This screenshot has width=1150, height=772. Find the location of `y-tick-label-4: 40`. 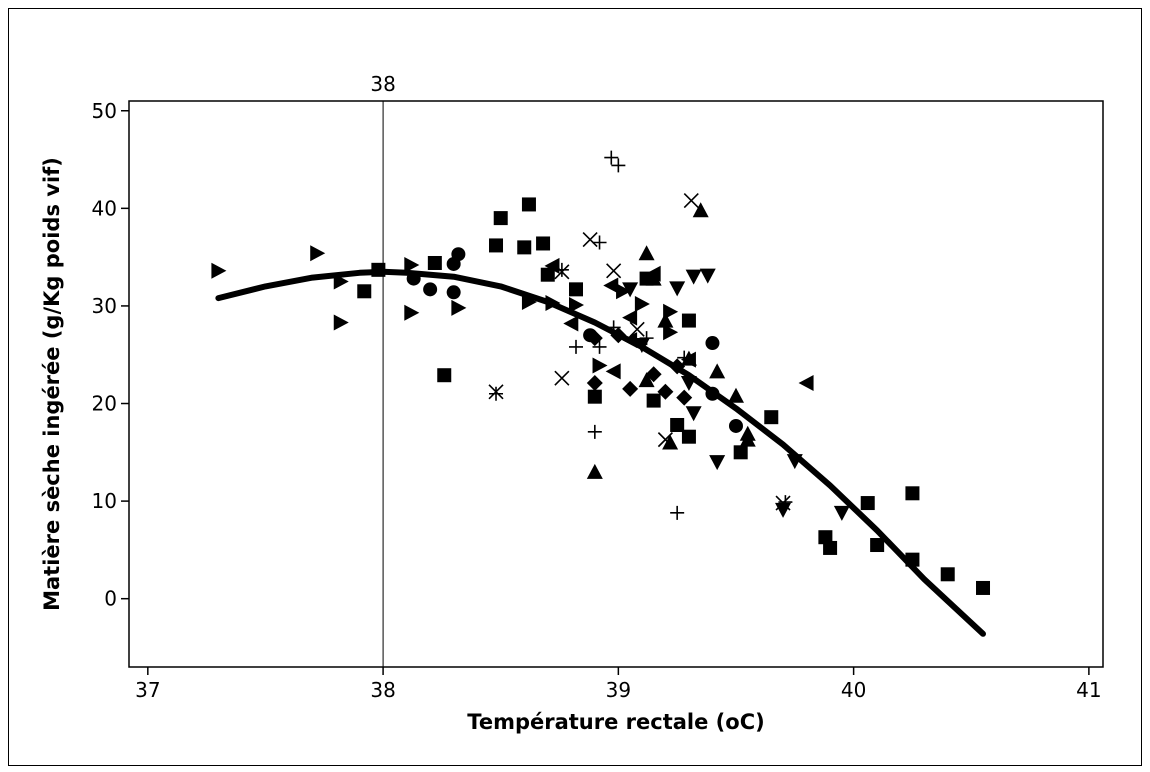

y-tick-label-4: 40 is located at coordinates (104, 208).